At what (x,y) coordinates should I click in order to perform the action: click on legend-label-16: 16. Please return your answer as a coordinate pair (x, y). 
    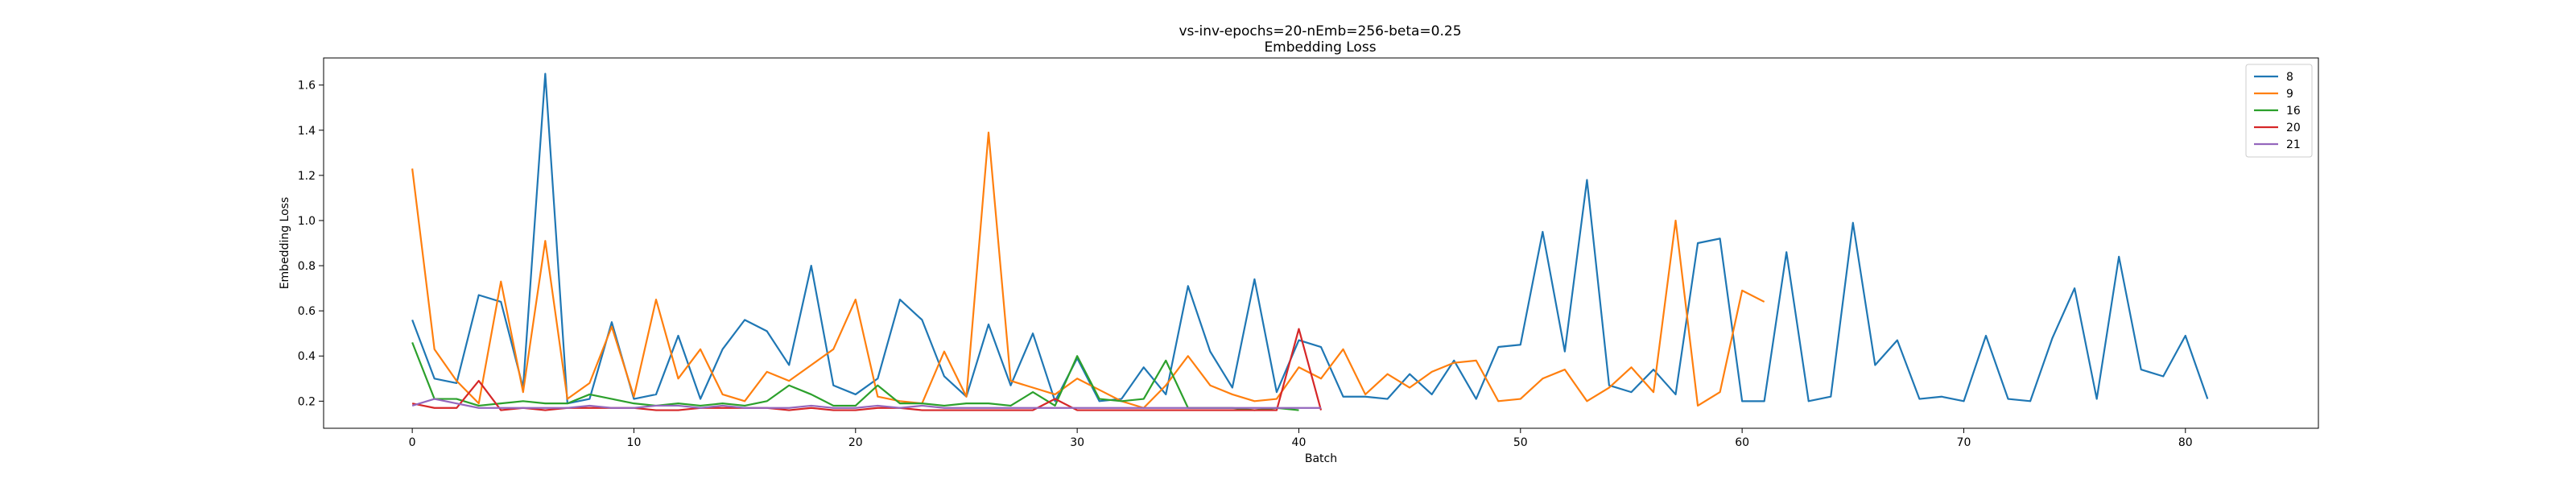
    Looking at the image, I should click on (2293, 111).